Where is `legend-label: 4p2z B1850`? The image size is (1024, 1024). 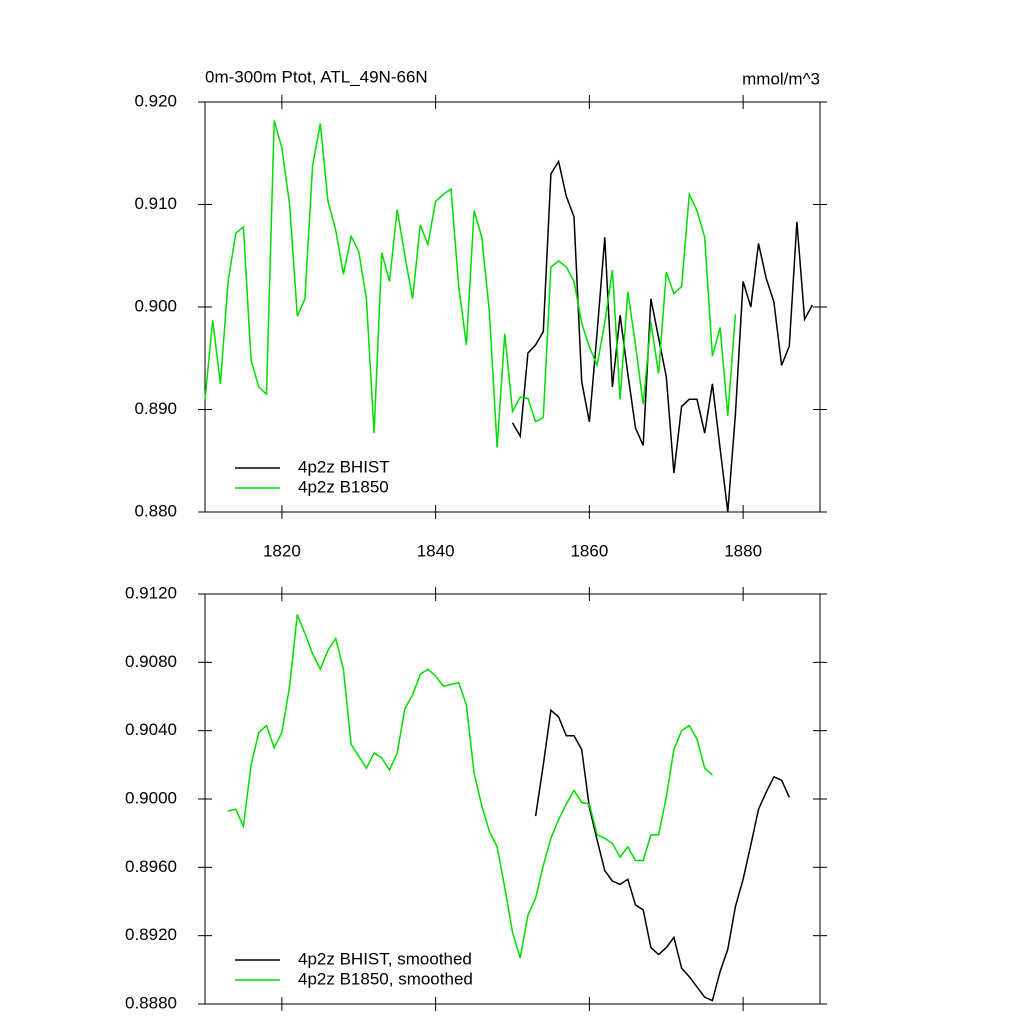 legend-label: 4p2z B1850 is located at coordinates (343, 486).